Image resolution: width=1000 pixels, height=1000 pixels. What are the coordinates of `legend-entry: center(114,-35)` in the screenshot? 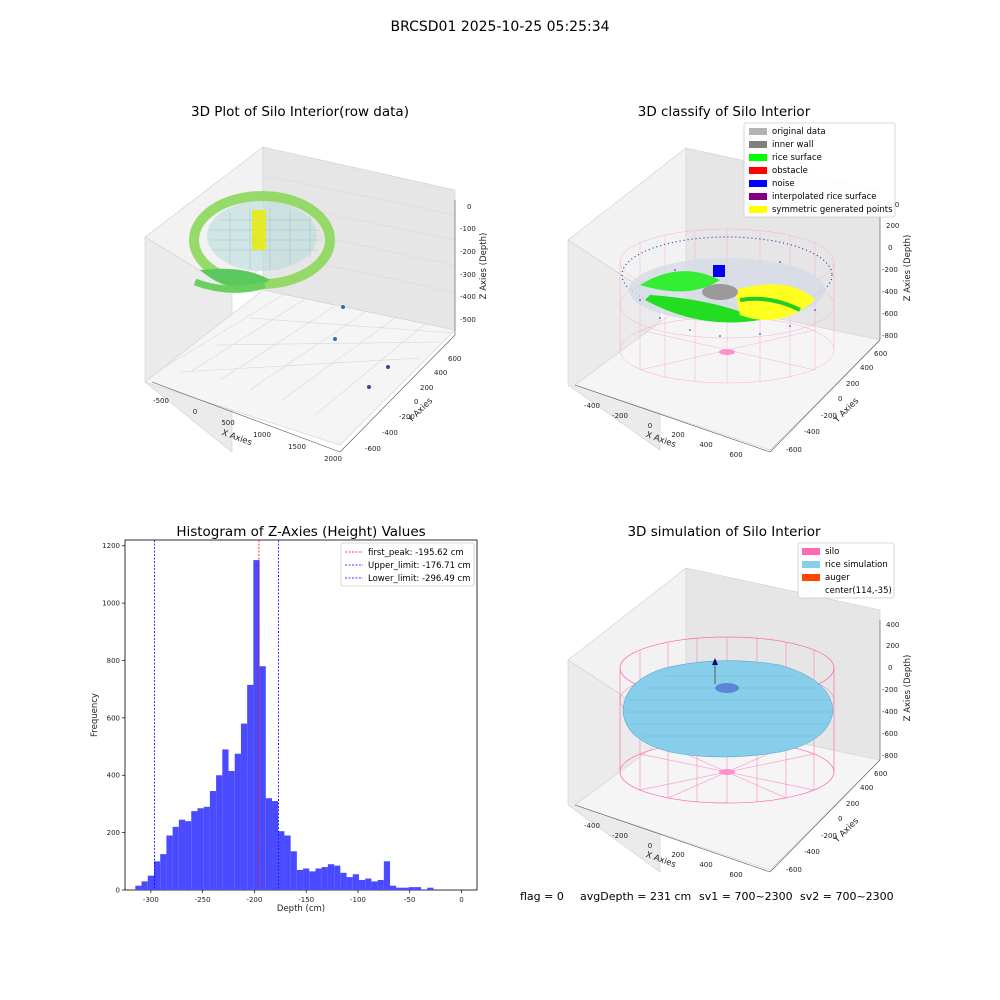 It's located at (858, 591).